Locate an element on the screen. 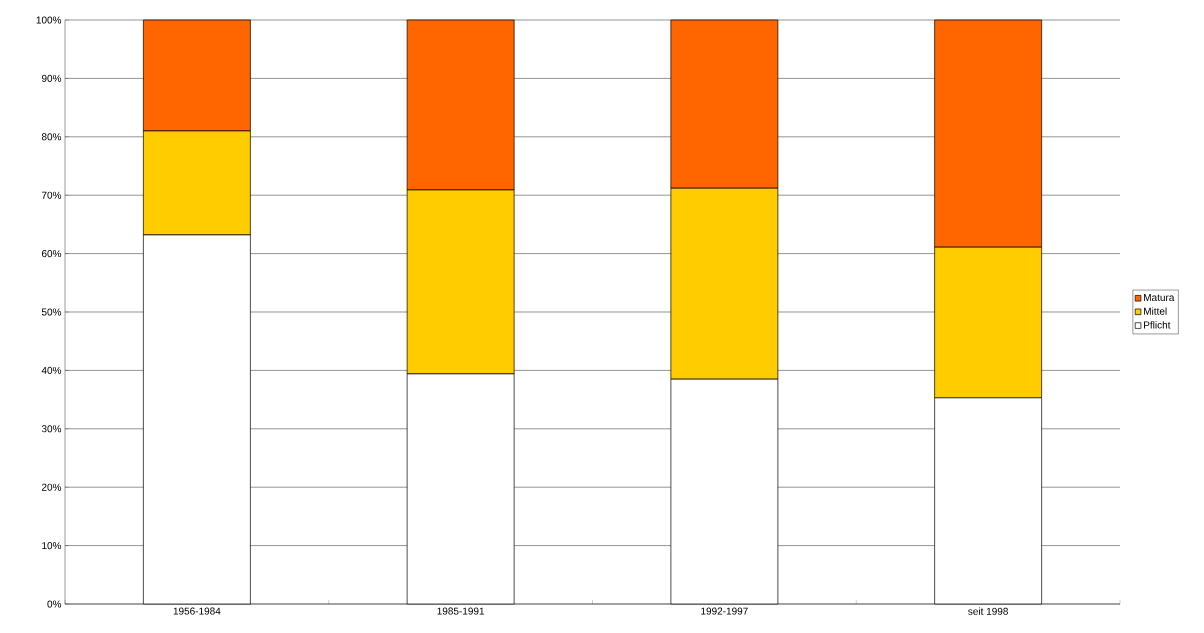 The height and width of the screenshot is (633, 1204). y-tick-label: 60% is located at coordinates (51, 254).